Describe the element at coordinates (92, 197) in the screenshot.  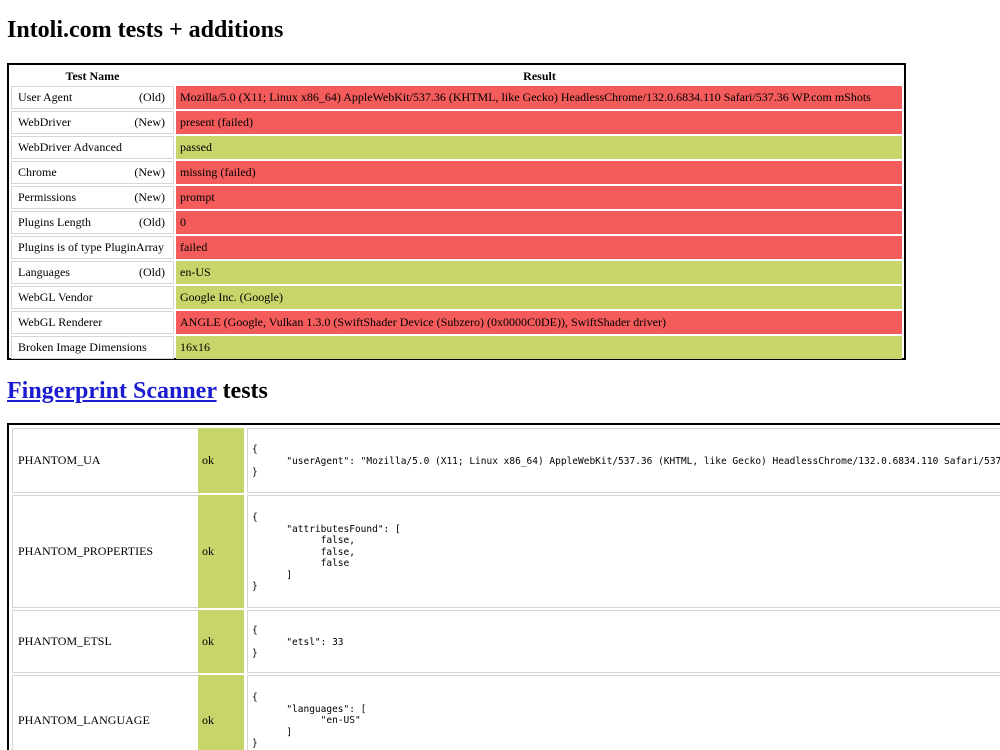
I see `test-name-cell: Permissions (New)` at that location.